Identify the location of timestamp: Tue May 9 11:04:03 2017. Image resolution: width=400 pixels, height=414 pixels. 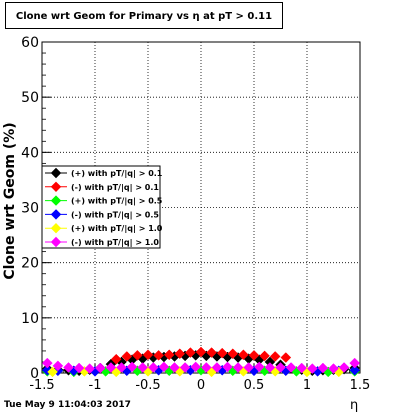
(67, 405).